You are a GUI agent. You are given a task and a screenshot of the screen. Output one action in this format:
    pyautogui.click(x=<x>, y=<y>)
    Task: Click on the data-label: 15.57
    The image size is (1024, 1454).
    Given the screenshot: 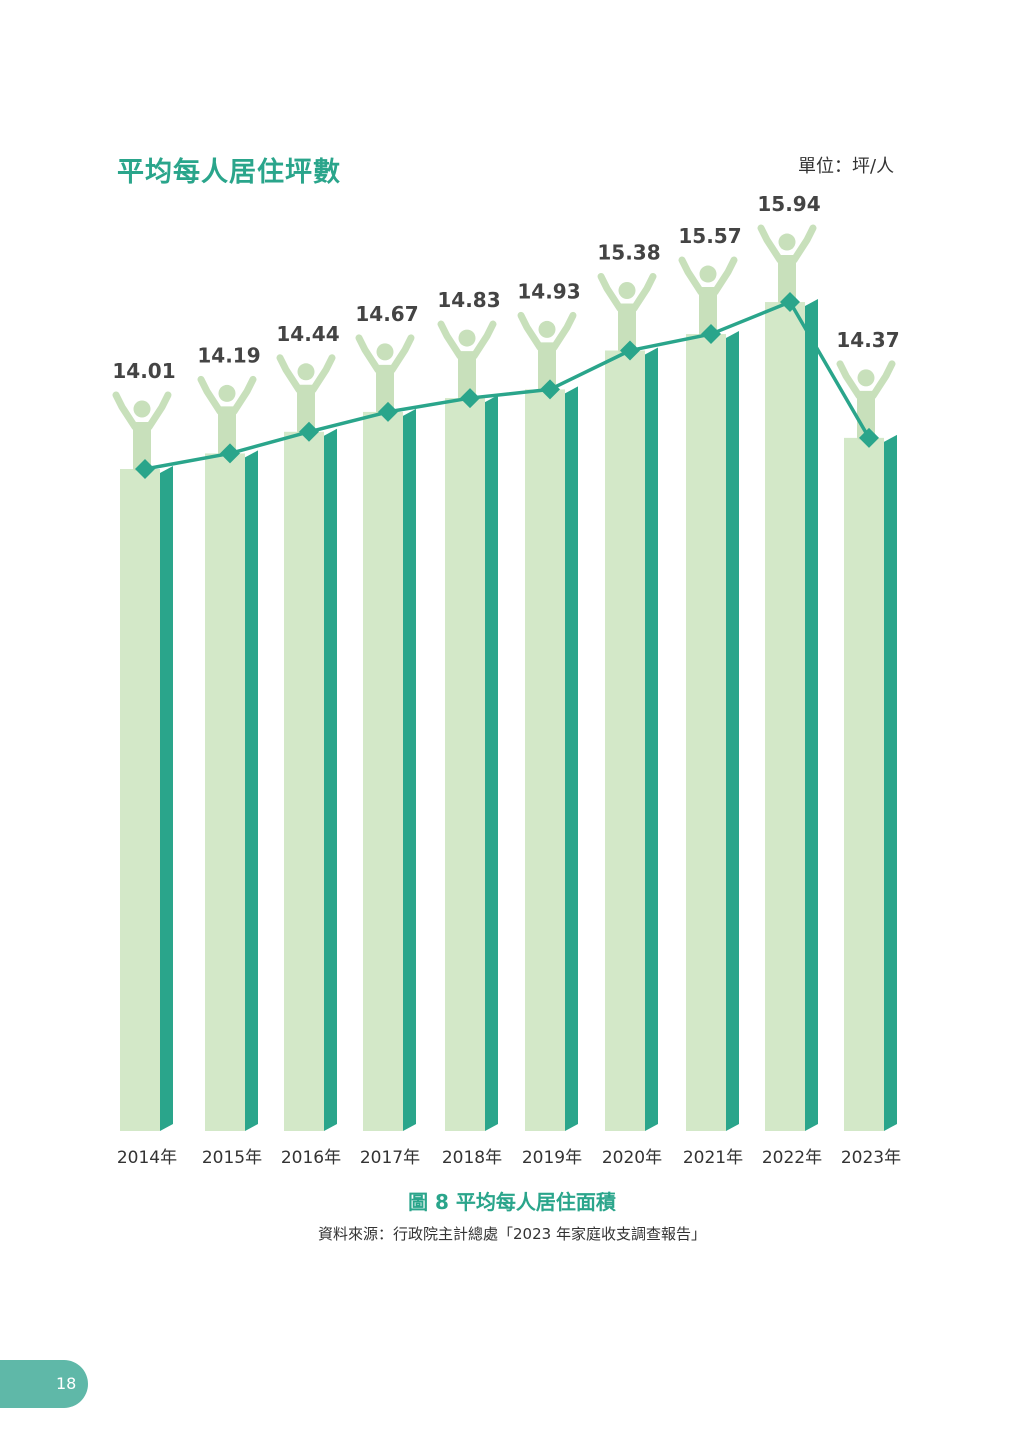 What is the action you would take?
    pyautogui.click(x=709, y=236)
    